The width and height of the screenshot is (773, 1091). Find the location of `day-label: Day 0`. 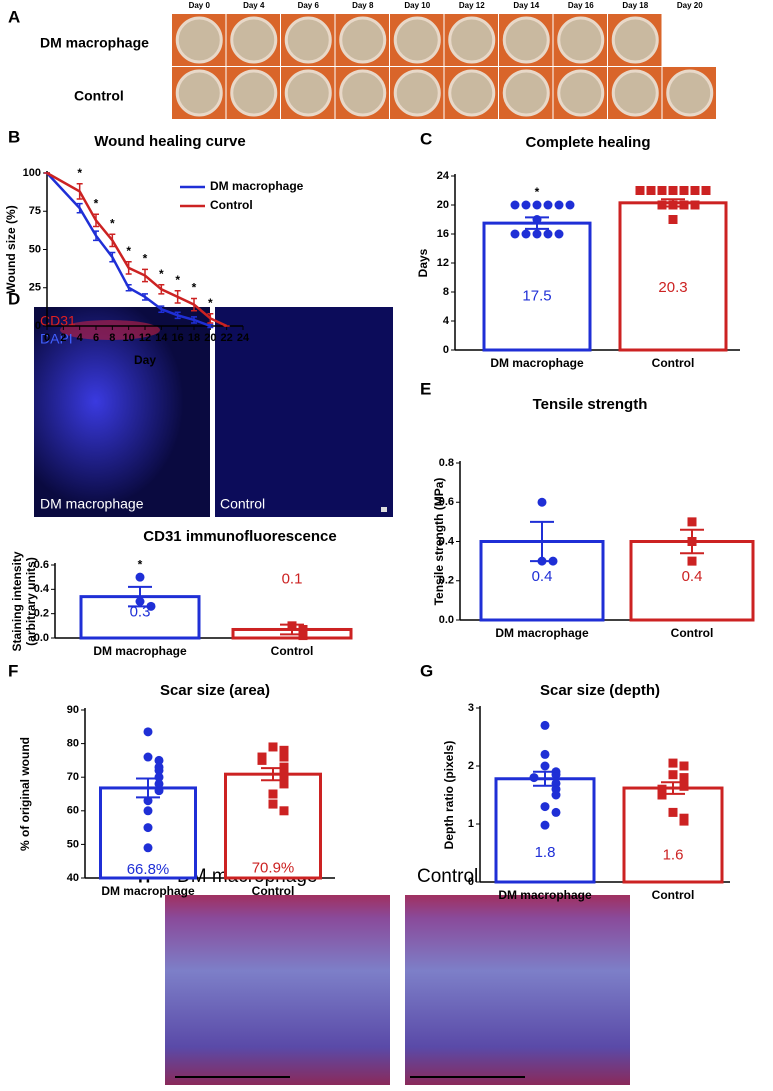

day-label: Day 0 is located at coordinates (200, 5).